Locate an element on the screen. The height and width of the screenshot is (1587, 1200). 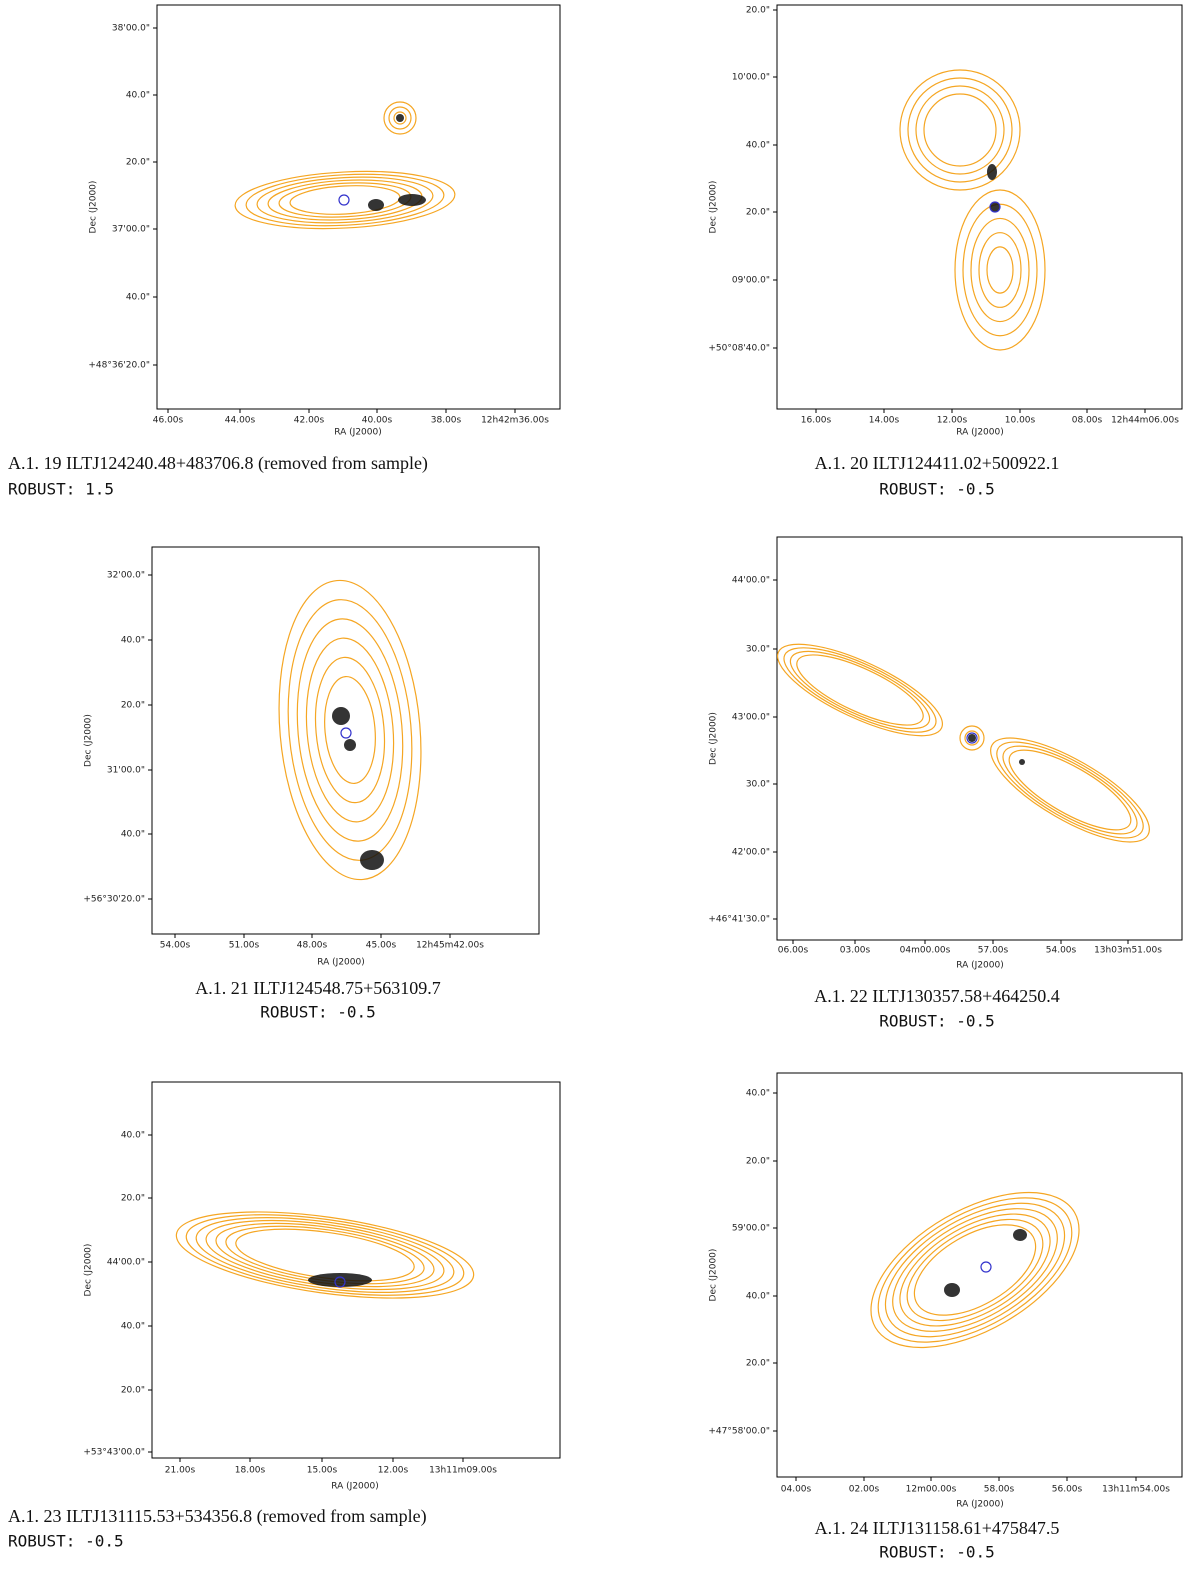
x-tick-label: 54.00s is located at coordinates (1061, 951).